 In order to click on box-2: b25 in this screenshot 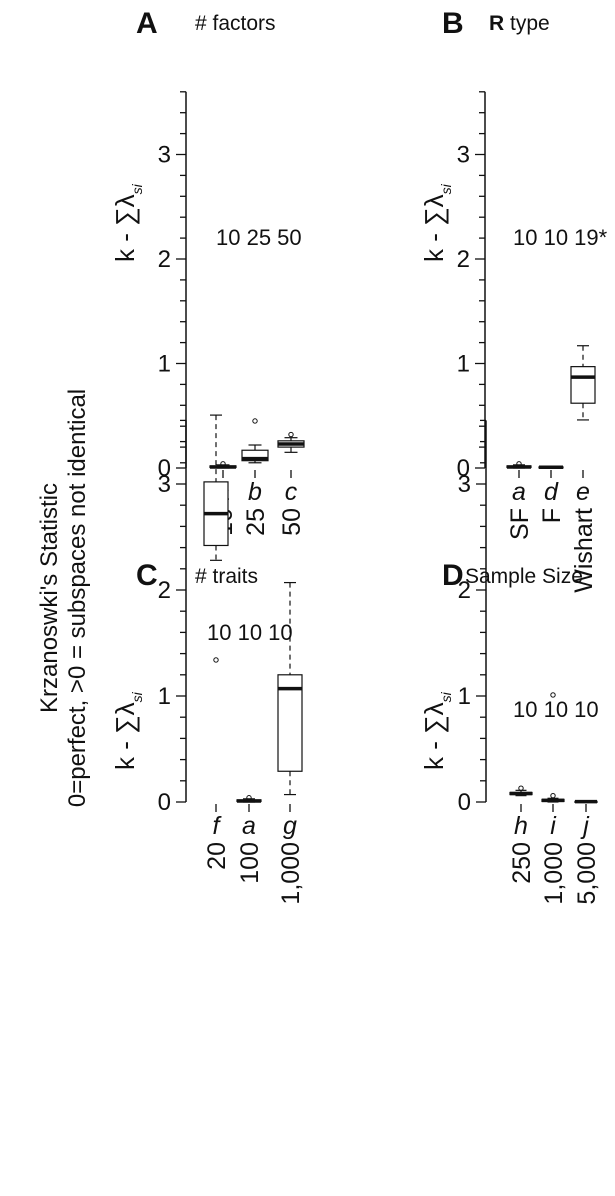, I will do `click(255, 477)`.